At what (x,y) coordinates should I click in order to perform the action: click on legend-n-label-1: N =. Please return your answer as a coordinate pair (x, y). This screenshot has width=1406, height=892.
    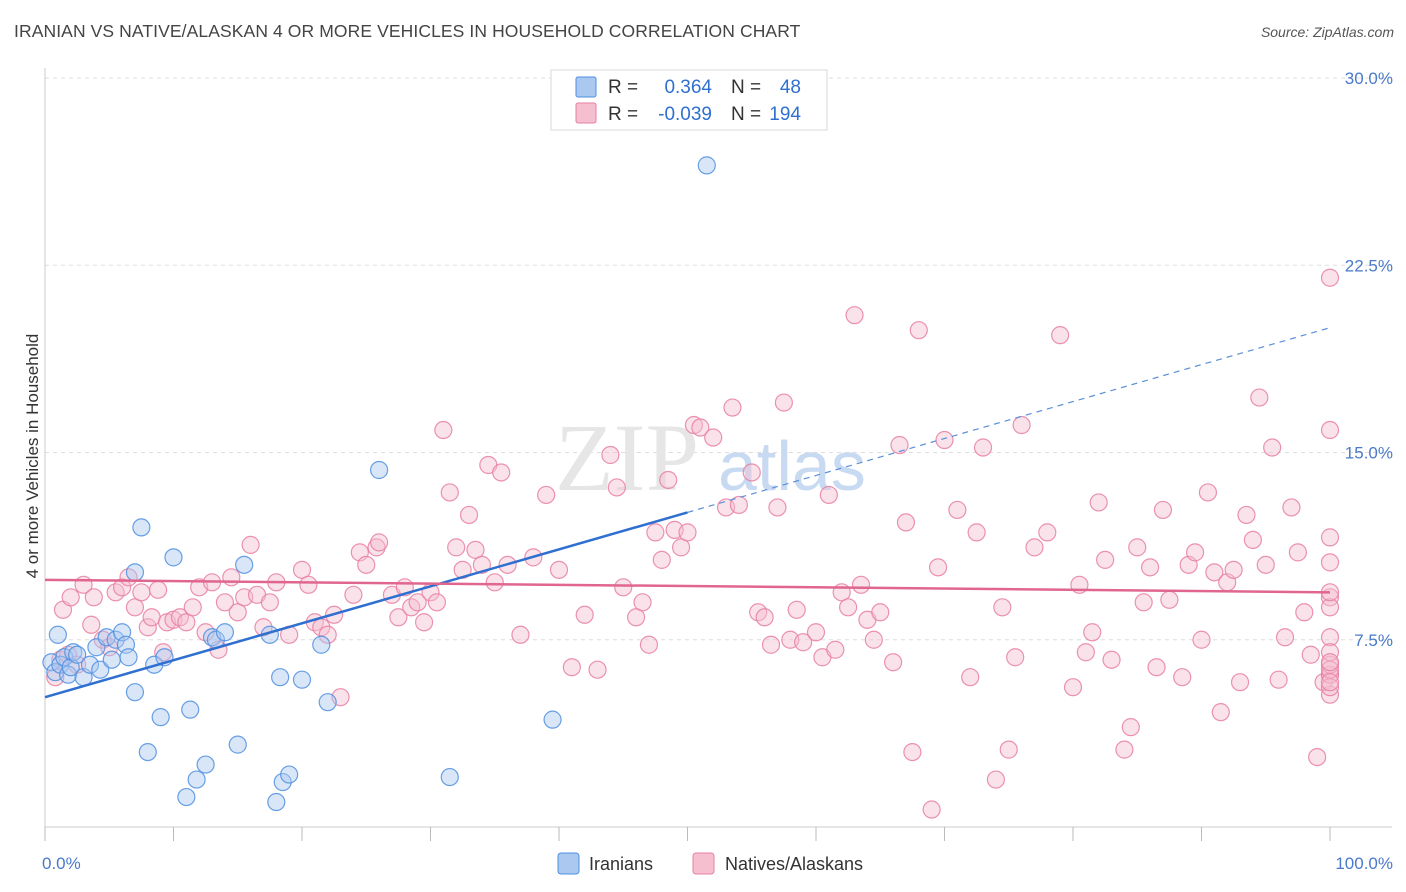
    Looking at the image, I should click on (746, 87).